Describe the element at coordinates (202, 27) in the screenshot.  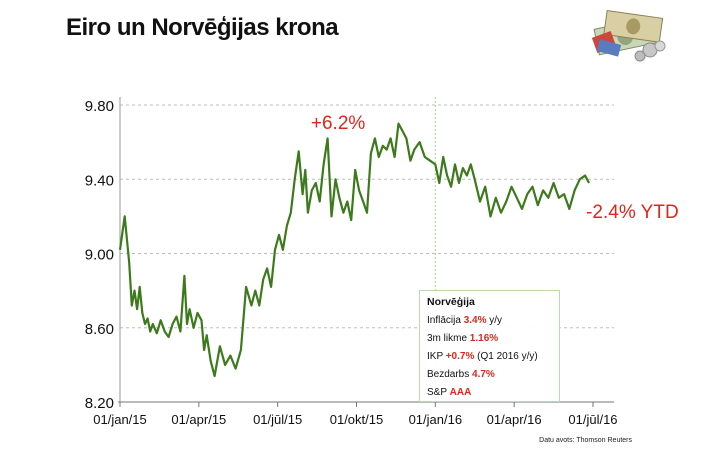
I see `chart-title: Eiro un Norvēģijas krona` at that location.